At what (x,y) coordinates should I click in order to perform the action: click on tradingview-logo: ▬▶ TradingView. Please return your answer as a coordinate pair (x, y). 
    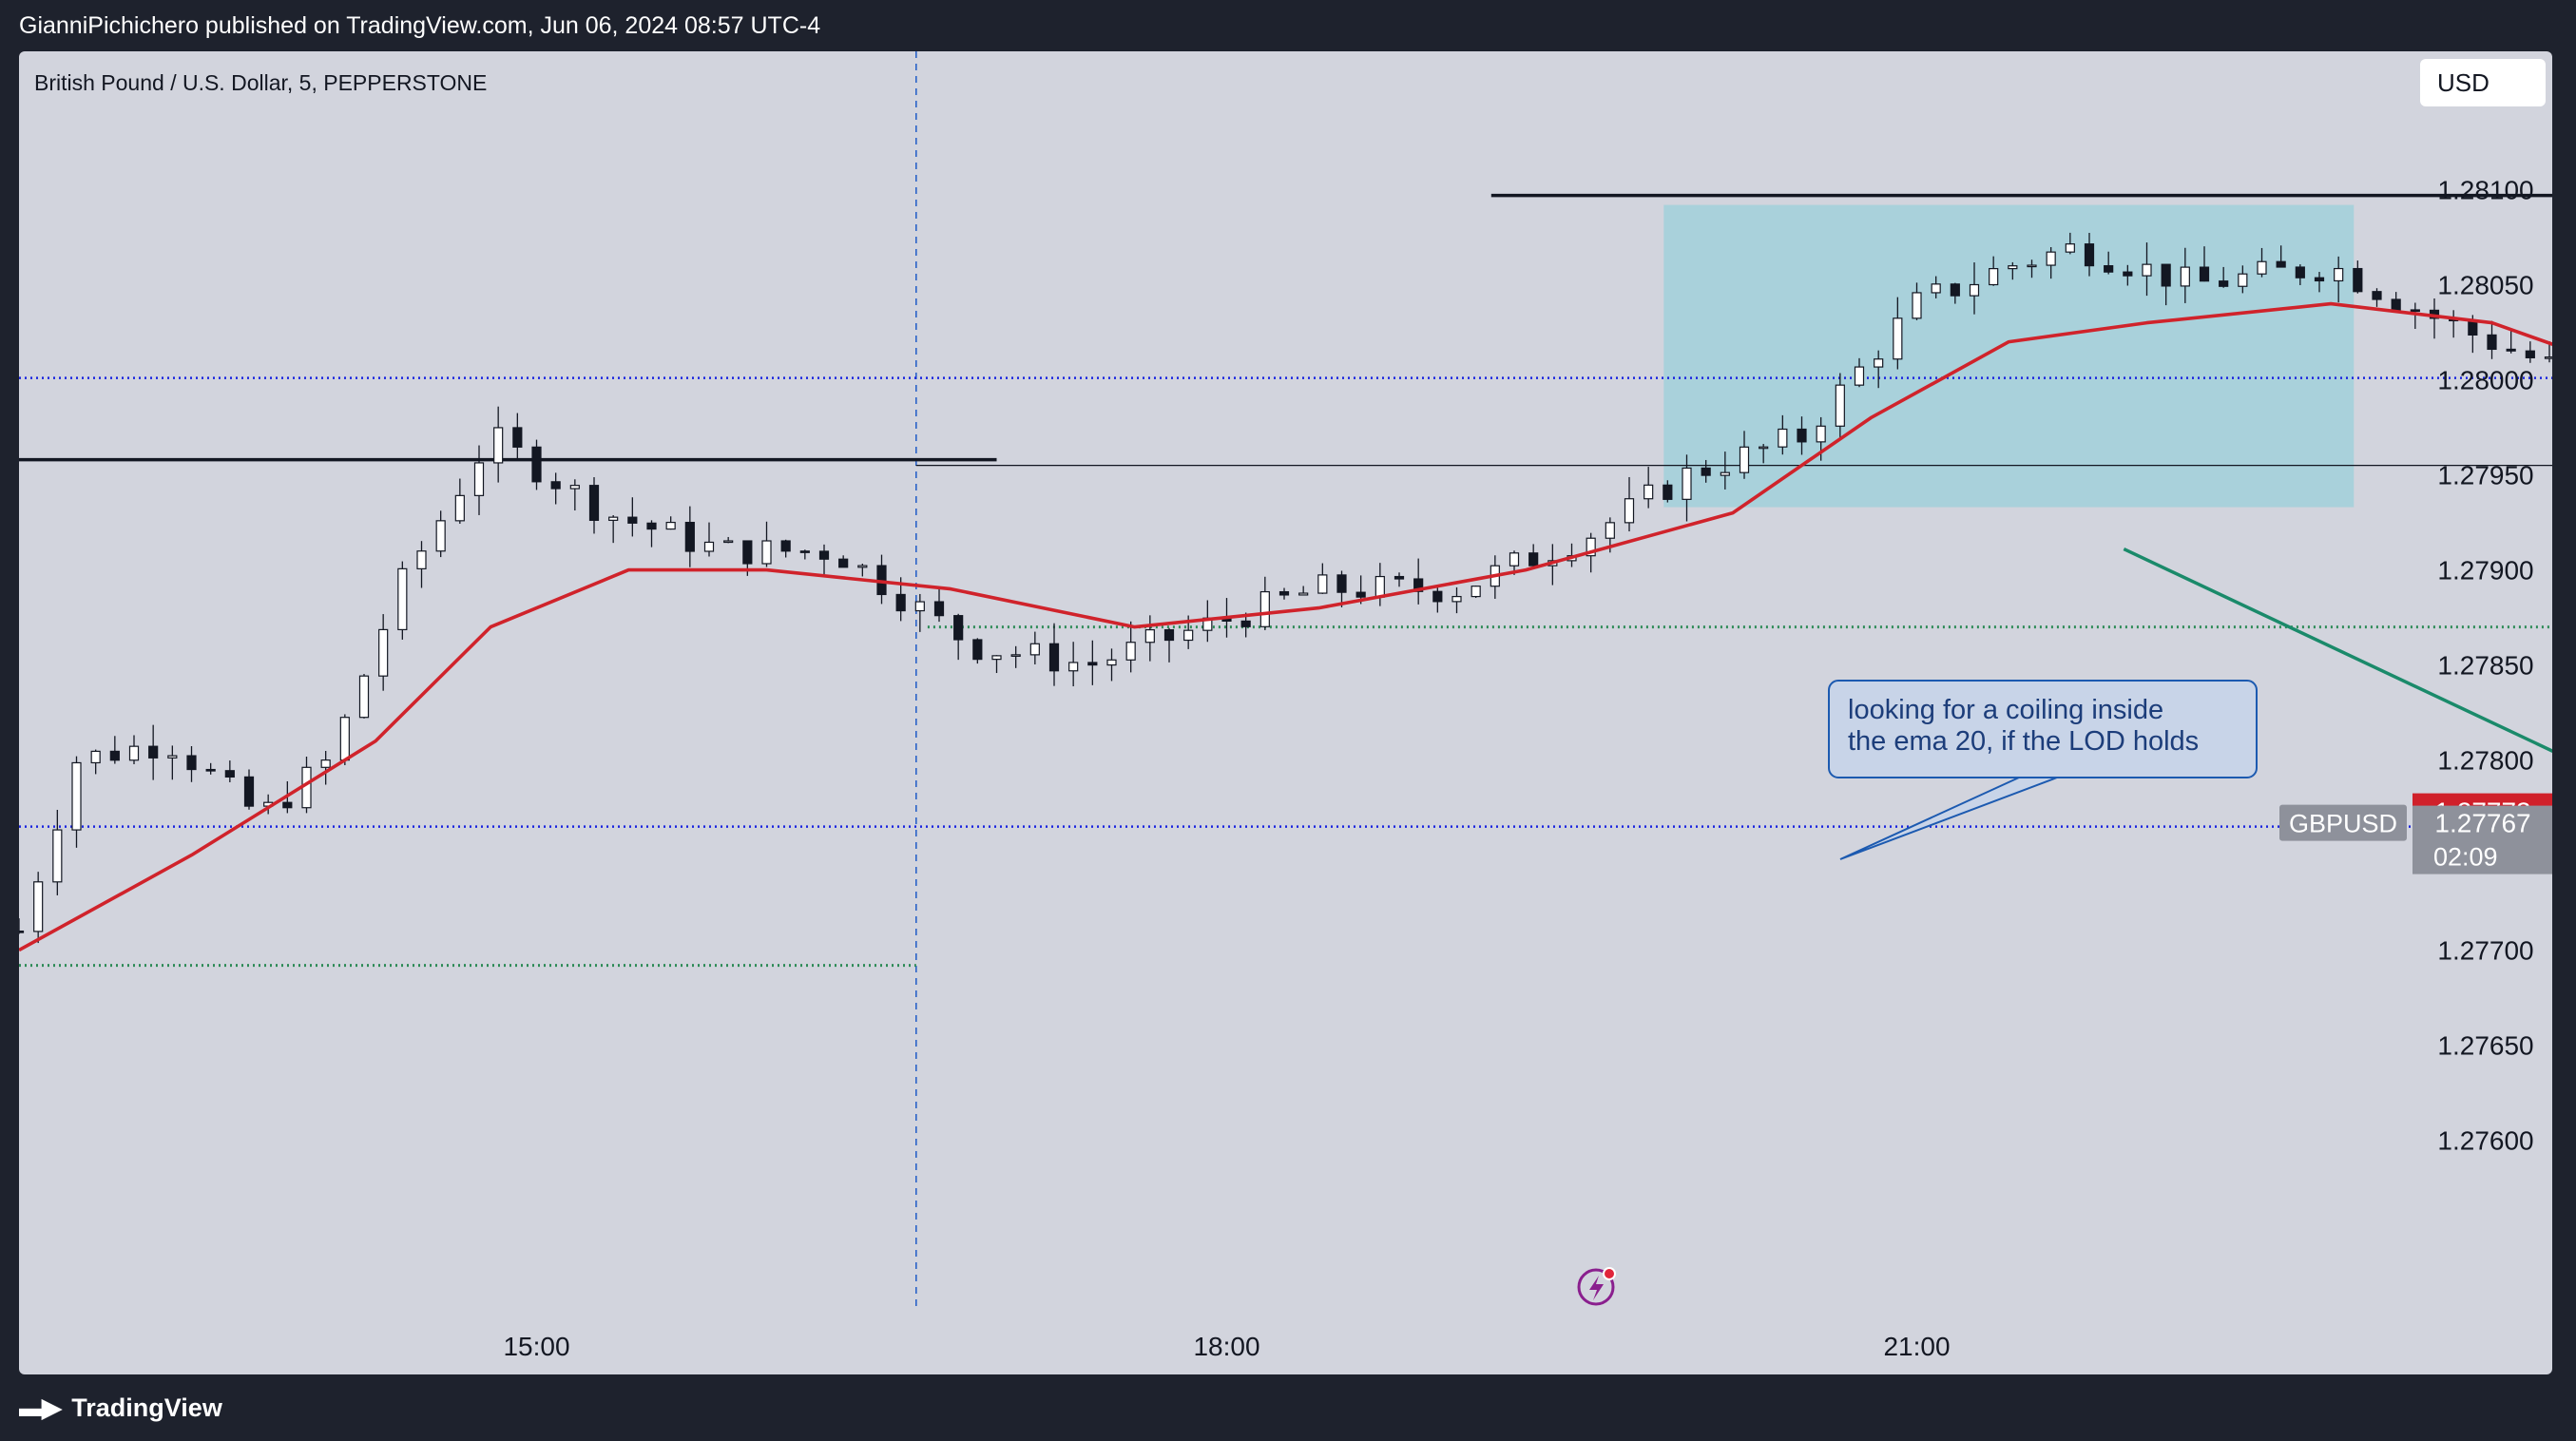
    Looking at the image, I should click on (121, 1408).